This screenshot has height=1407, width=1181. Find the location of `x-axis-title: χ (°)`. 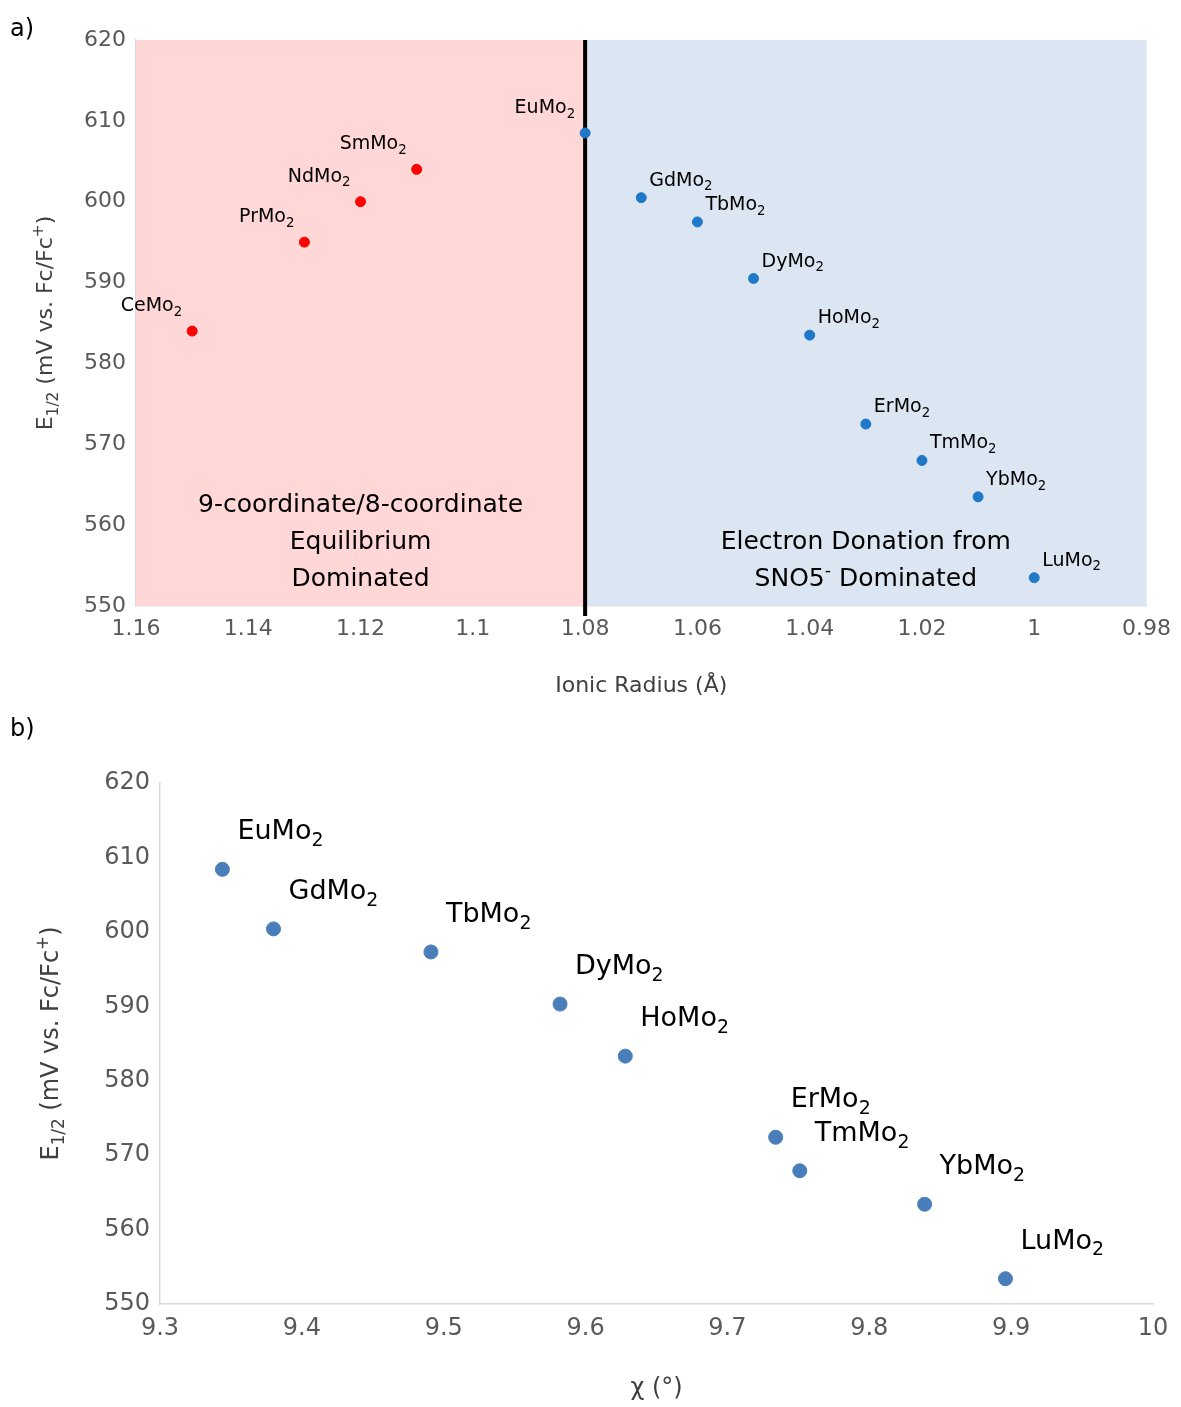

x-axis-title: χ (°) is located at coordinates (656, 1387).